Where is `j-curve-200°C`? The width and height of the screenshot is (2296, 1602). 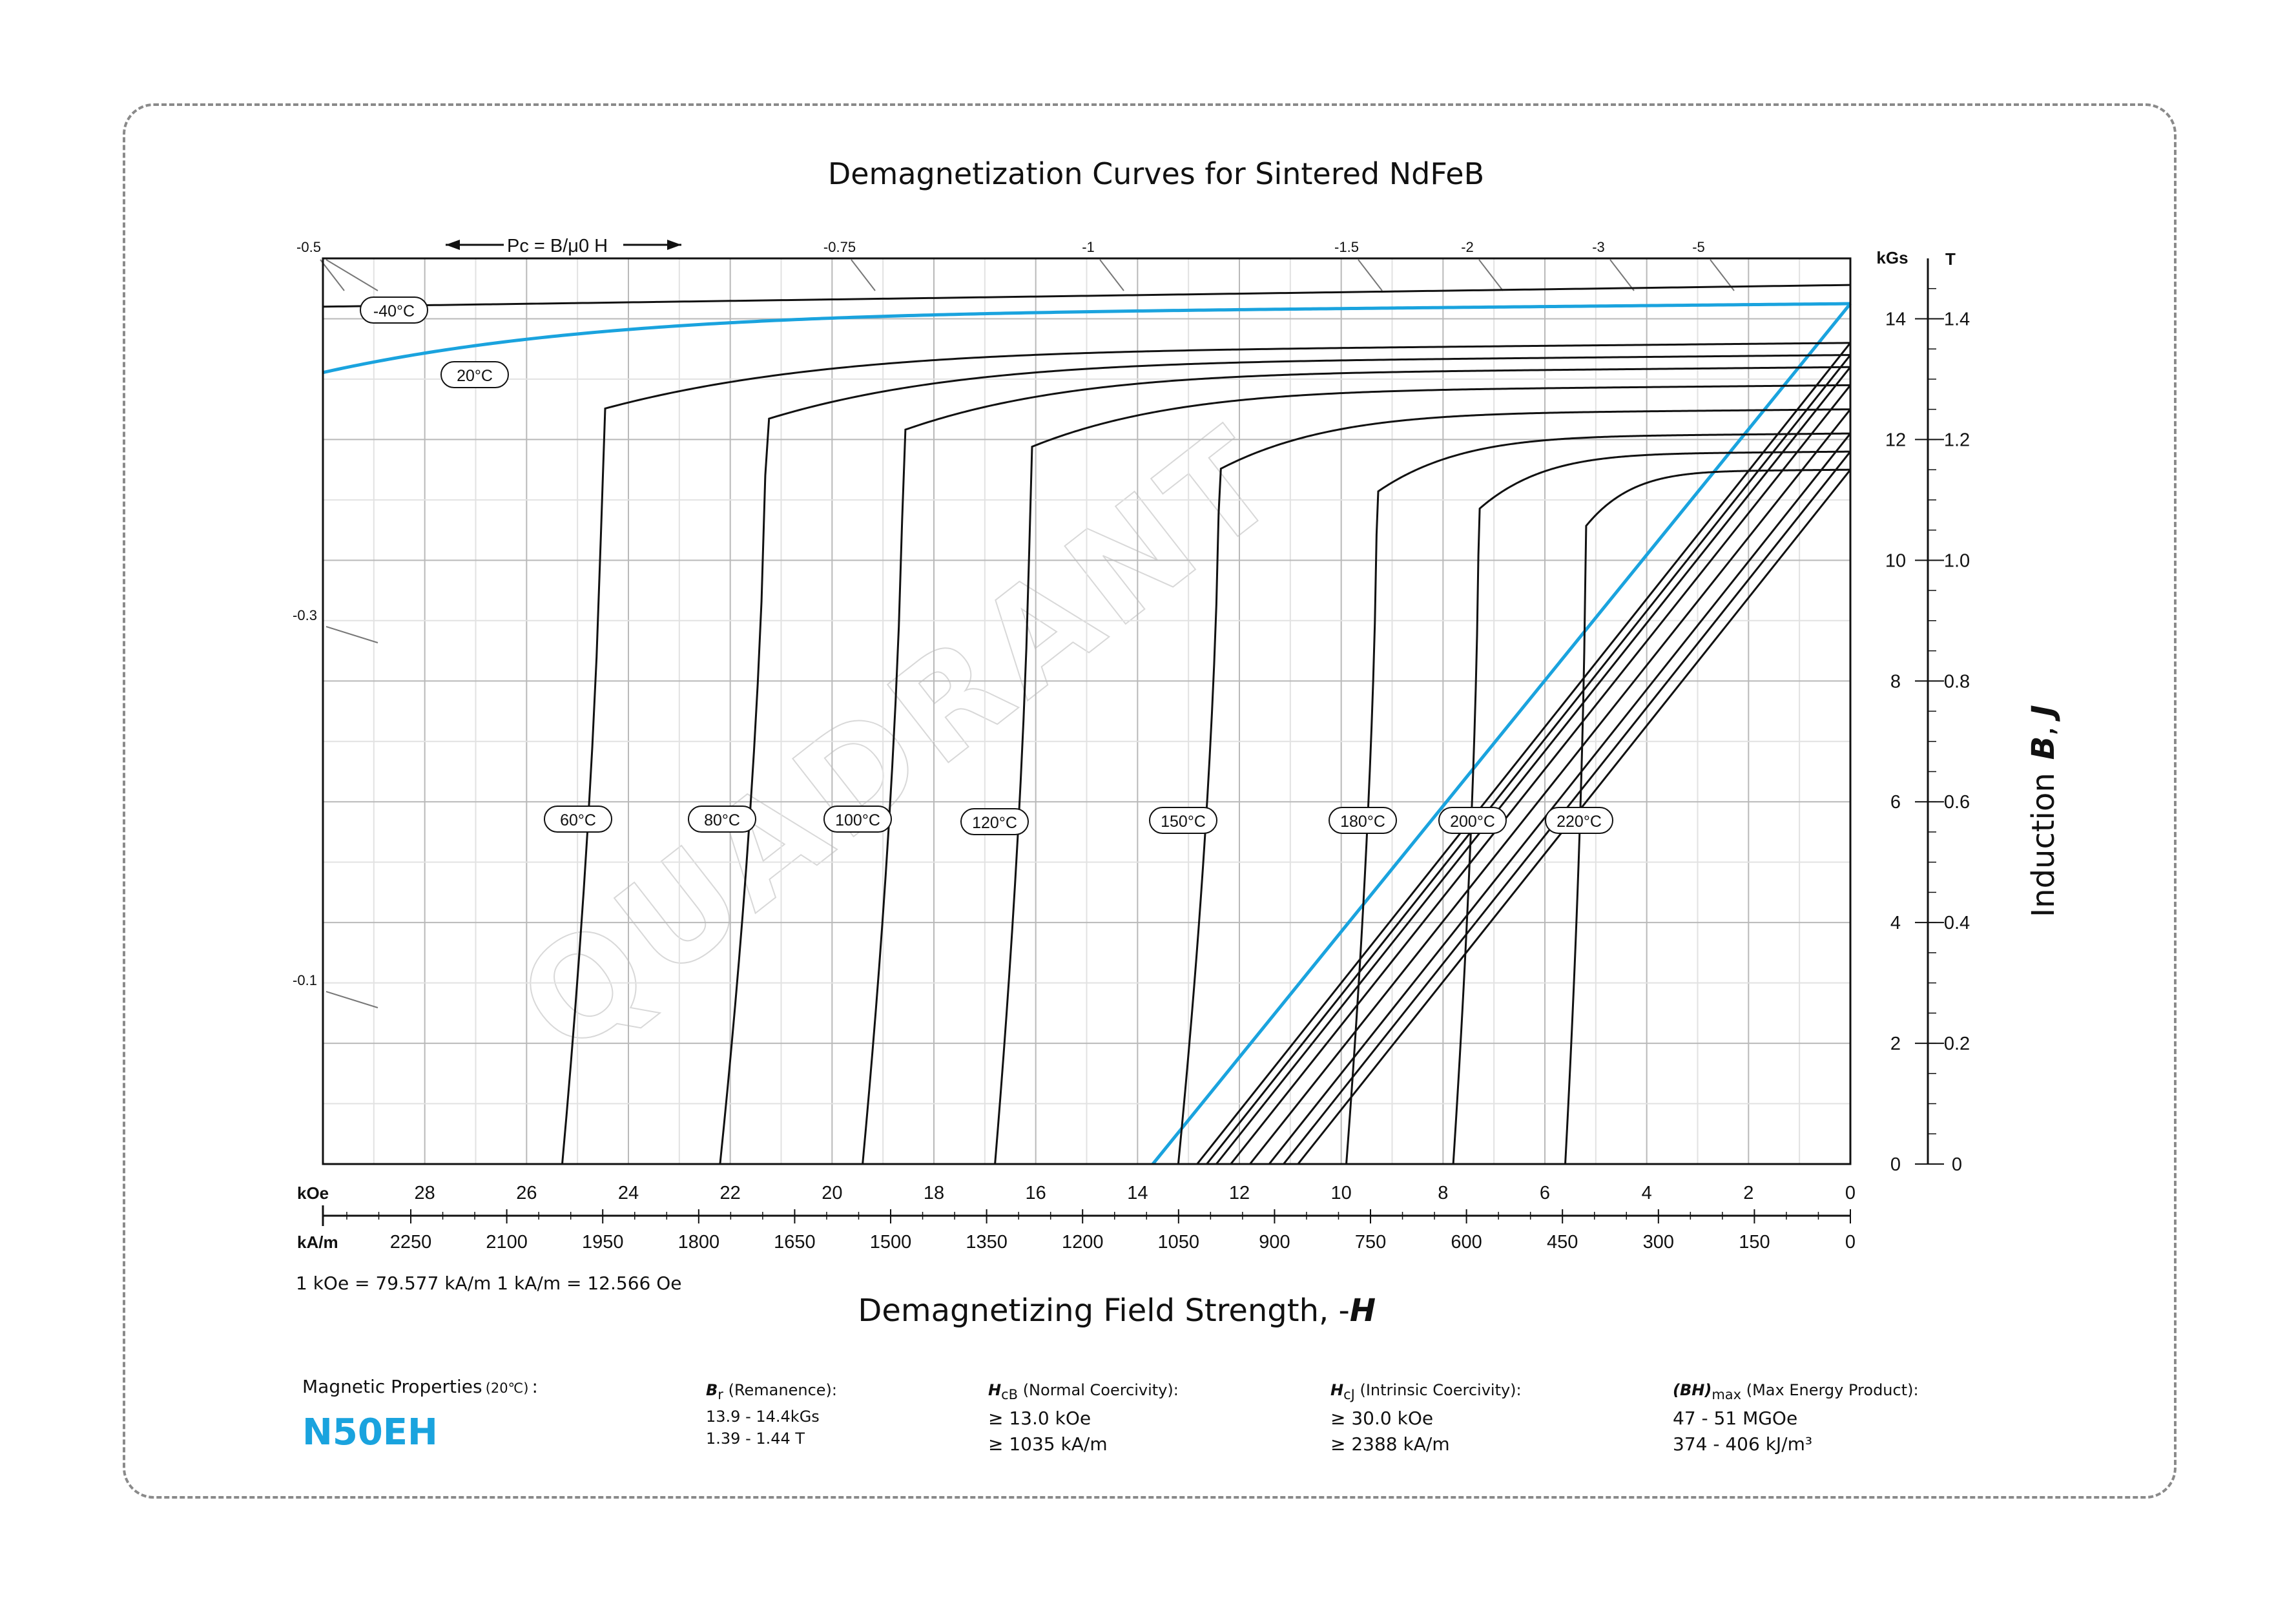 j-curve-200°C is located at coordinates (1651, 807).